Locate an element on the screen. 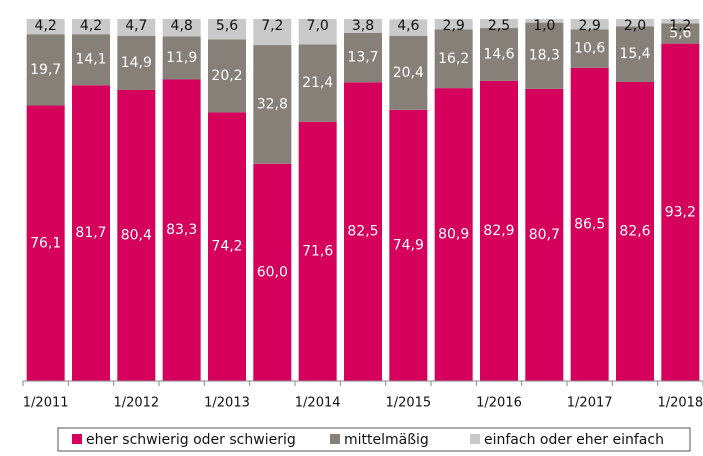 This screenshot has width=703, height=456. data-label: 80,4 is located at coordinates (136, 235).